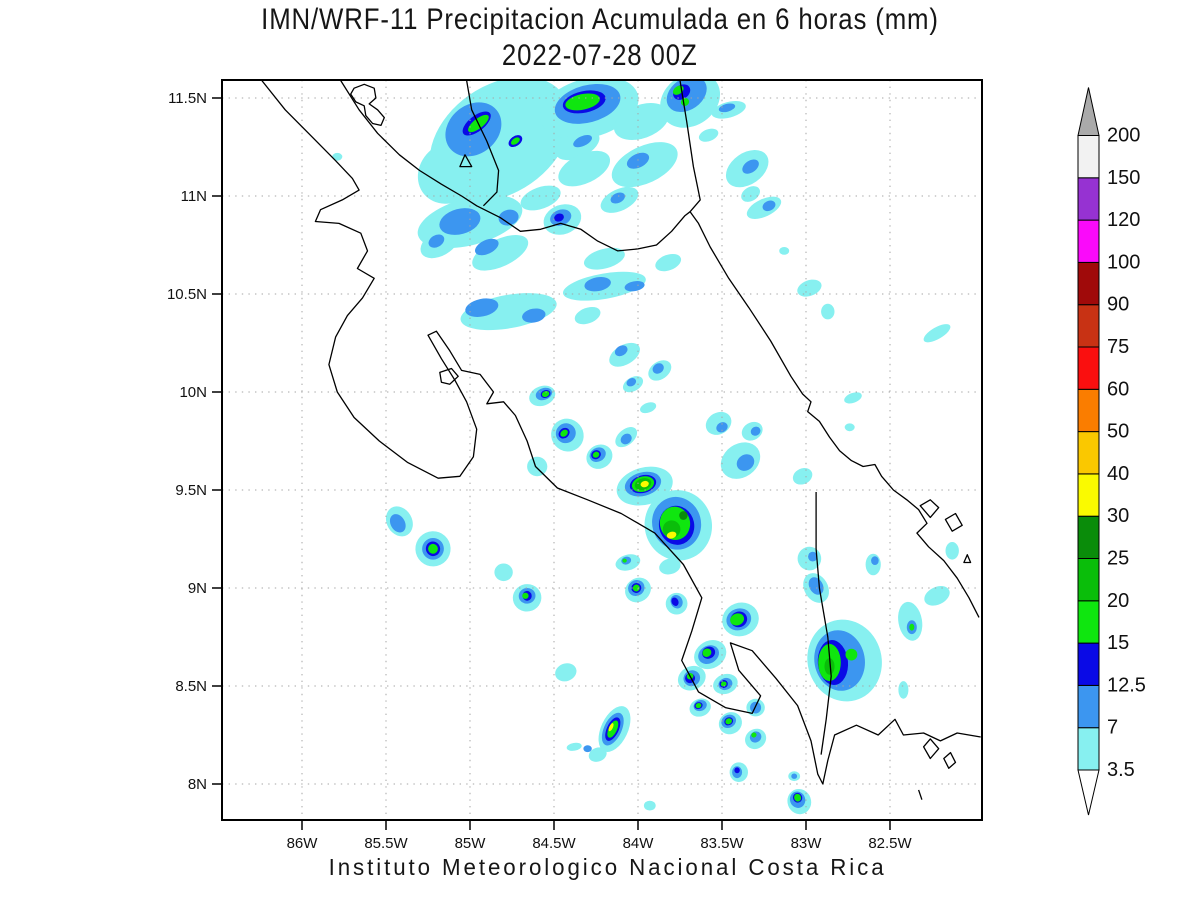  What do you see at coordinates (1118, 643) in the screenshot?
I see `colorbar-label: 15` at bounding box center [1118, 643].